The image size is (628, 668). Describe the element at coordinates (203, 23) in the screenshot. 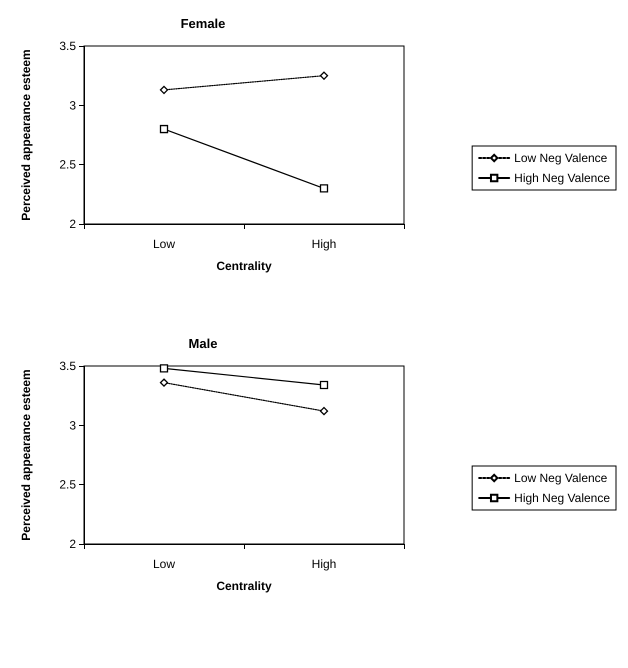

I see `chart-title: Female` at that location.